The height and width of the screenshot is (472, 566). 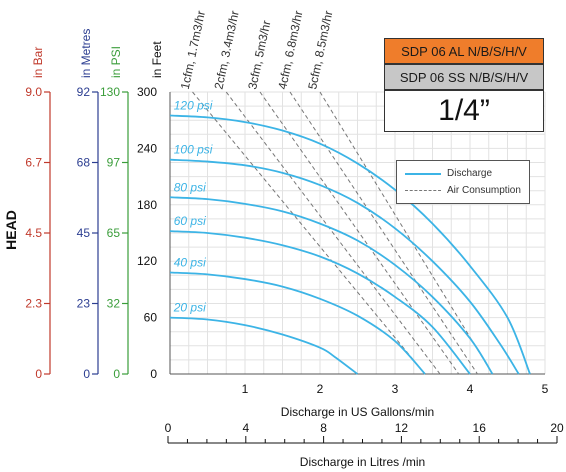 What do you see at coordinates (110, 92) in the screenshot?
I see `y-tick-label: 130` at bounding box center [110, 92].